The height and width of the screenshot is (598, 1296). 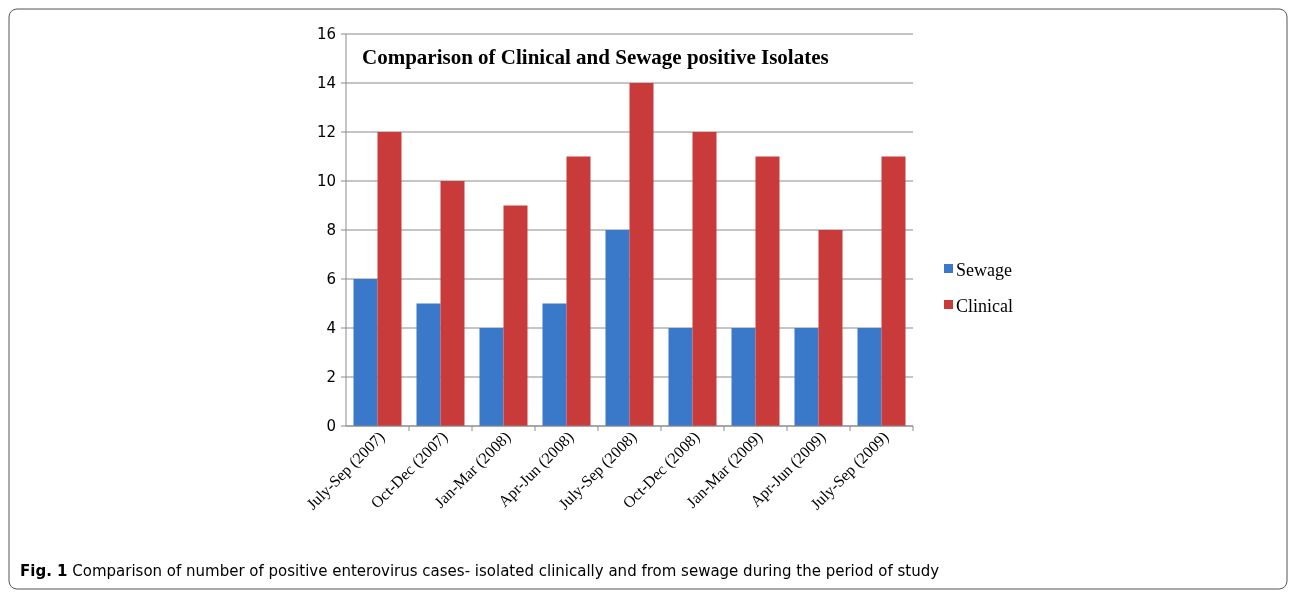 I want to click on y-tick-label: 14, so click(x=326, y=83).